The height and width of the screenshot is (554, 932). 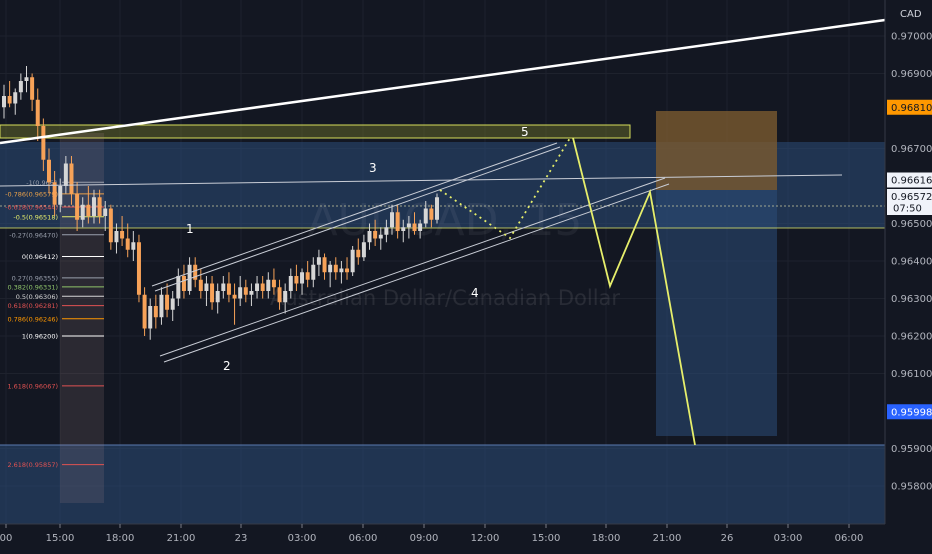 What do you see at coordinates (32, 386) in the screenshot?
I see `fib-level-label: 1.618(0.96067)` at bounding box center [32, 386].